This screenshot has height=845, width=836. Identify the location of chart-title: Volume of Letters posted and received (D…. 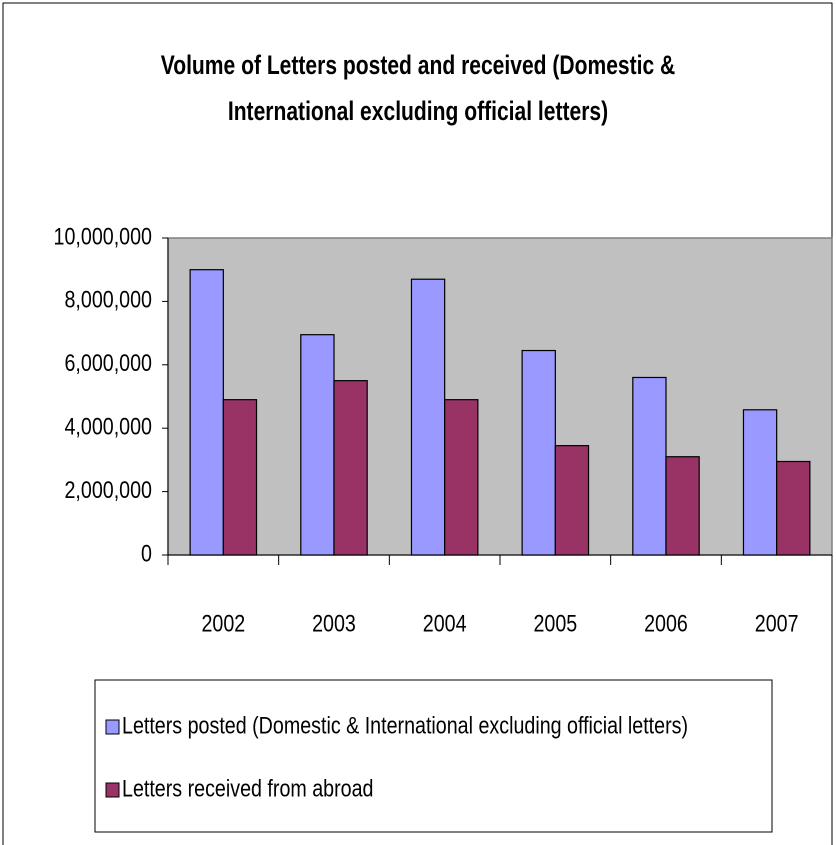
(418, 88).